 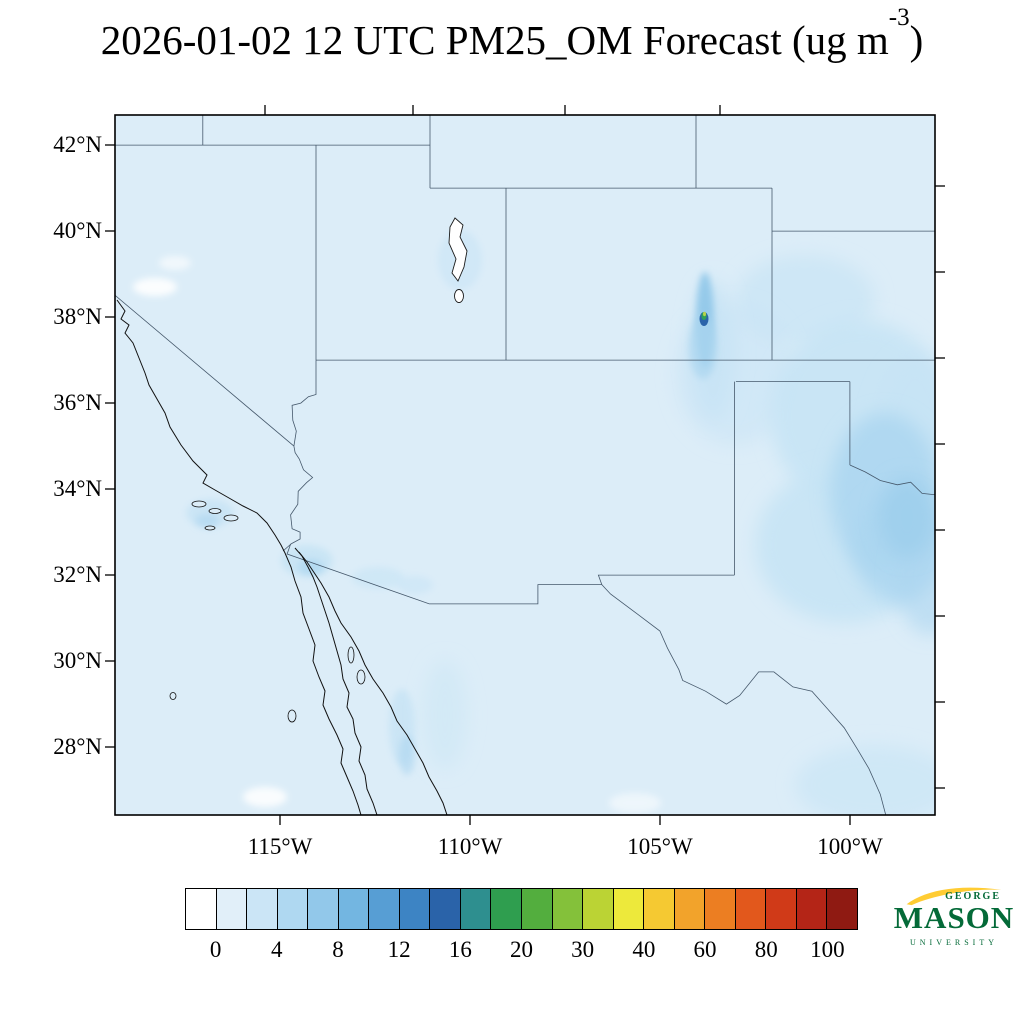 I want to click on lon-tick-label: 115°W, so click(x=280, y=846).